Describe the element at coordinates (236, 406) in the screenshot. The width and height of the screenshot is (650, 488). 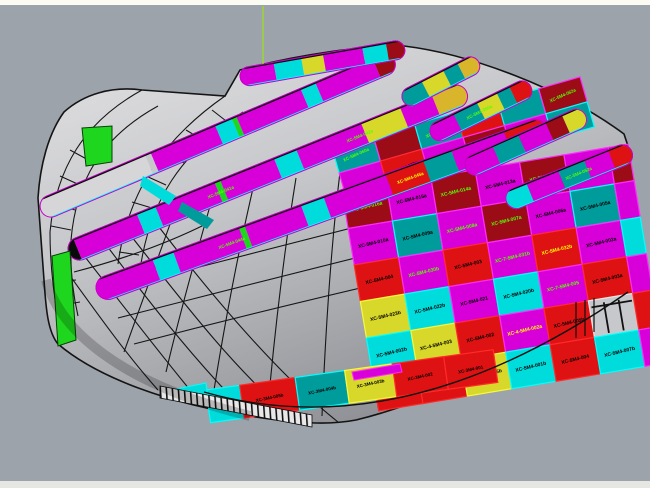
I see `rib-strip` at that location.